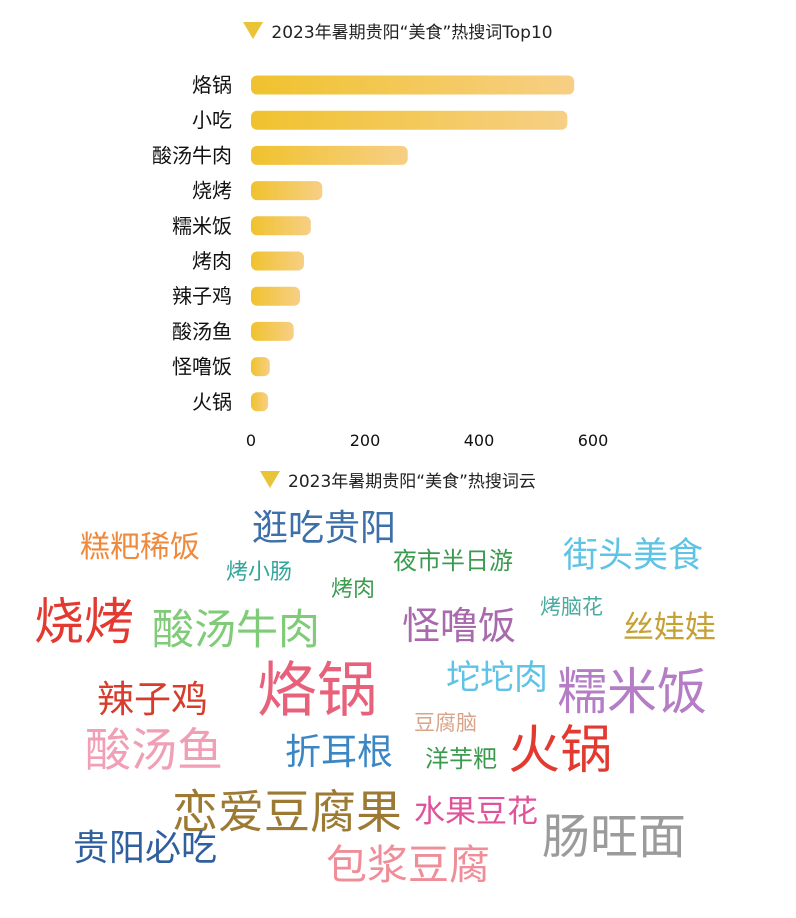 The image size is (796, 918). What do you see at coordinates (212, 120) in the screenshot?
I see `category-label: 小吃` at bounding box center [212, 120].